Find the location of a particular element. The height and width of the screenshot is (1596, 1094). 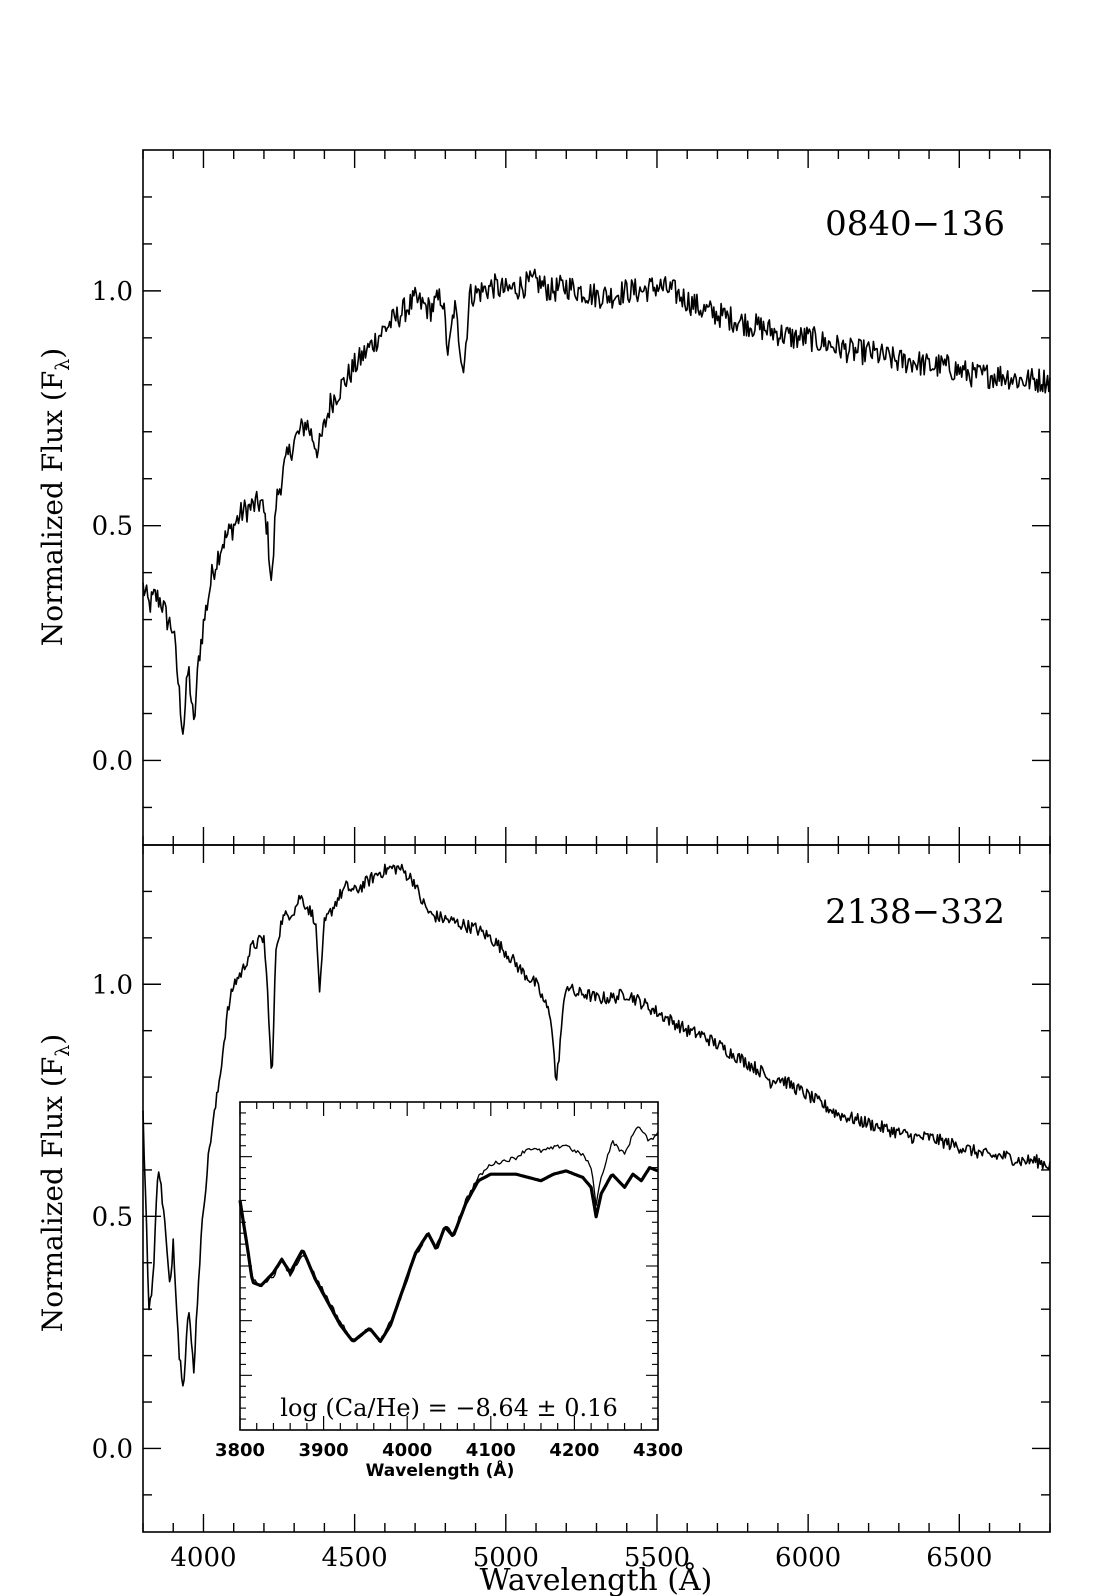

top-star-label: 0840−136 is located at coordinates (915, 224).